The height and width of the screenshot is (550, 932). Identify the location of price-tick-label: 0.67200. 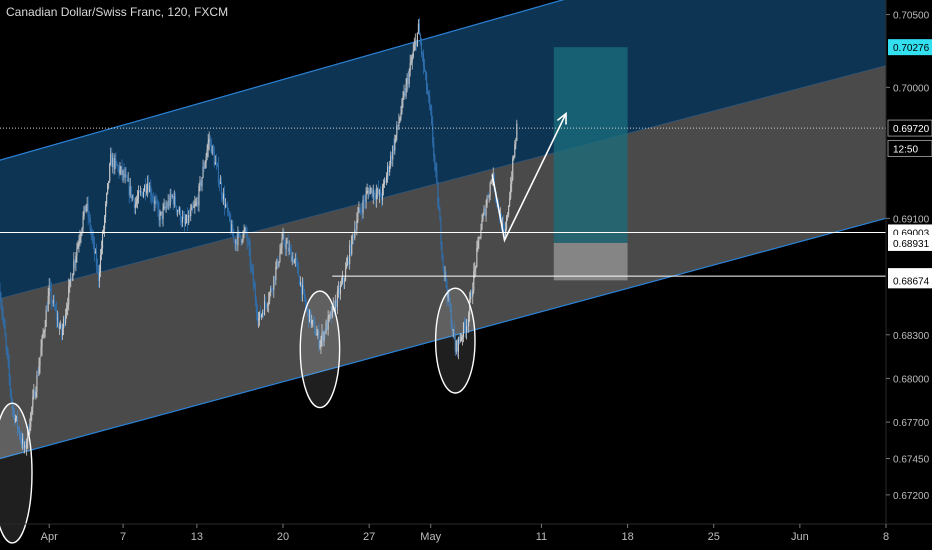
(911, 496).